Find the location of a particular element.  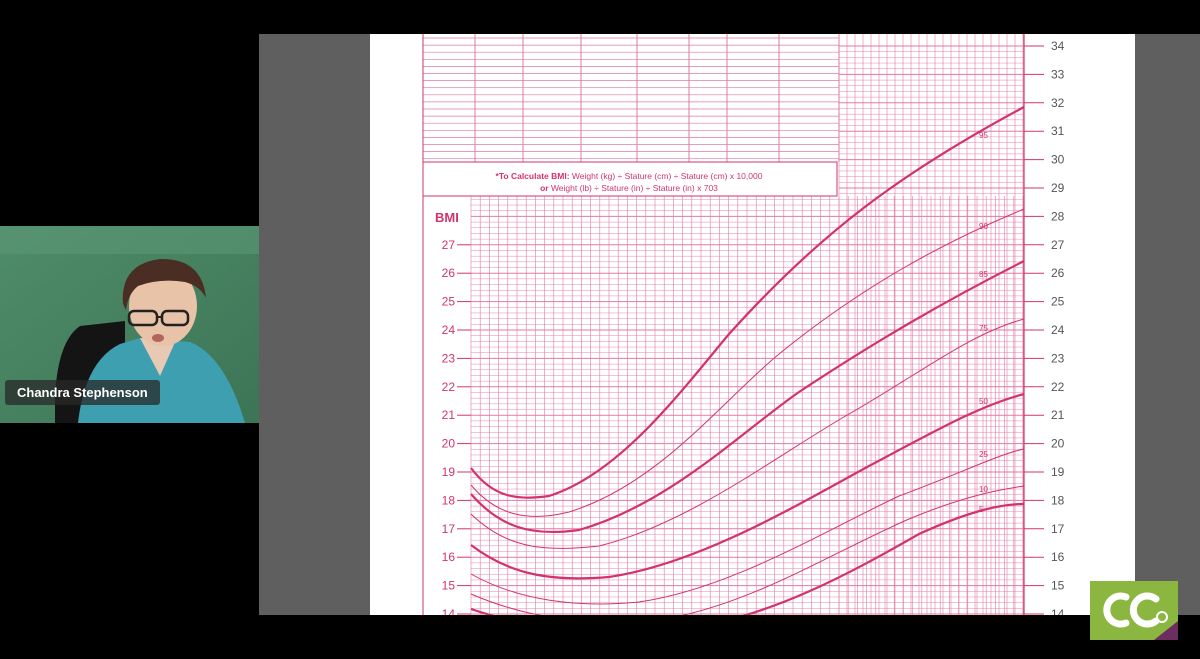

left-axis-tick-label: 17 is located at coordinates (449, 529).